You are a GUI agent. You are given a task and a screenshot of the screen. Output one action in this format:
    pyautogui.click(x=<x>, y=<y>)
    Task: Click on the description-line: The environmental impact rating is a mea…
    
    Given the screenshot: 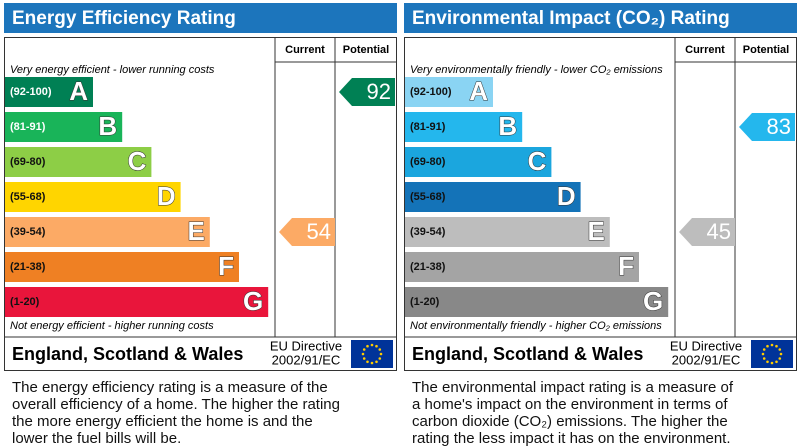 What is the action you would take?
    pyautogui.click(x=573, y=387)
    